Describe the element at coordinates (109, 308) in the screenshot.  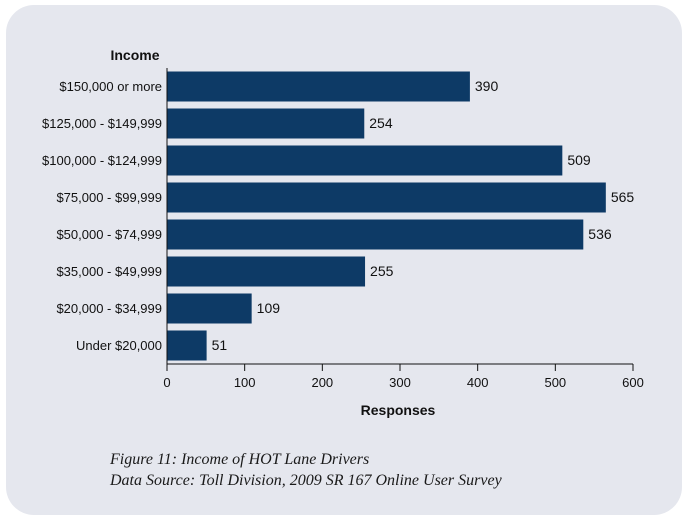
I see `category-label: $20,000 - $34,999` at that location.